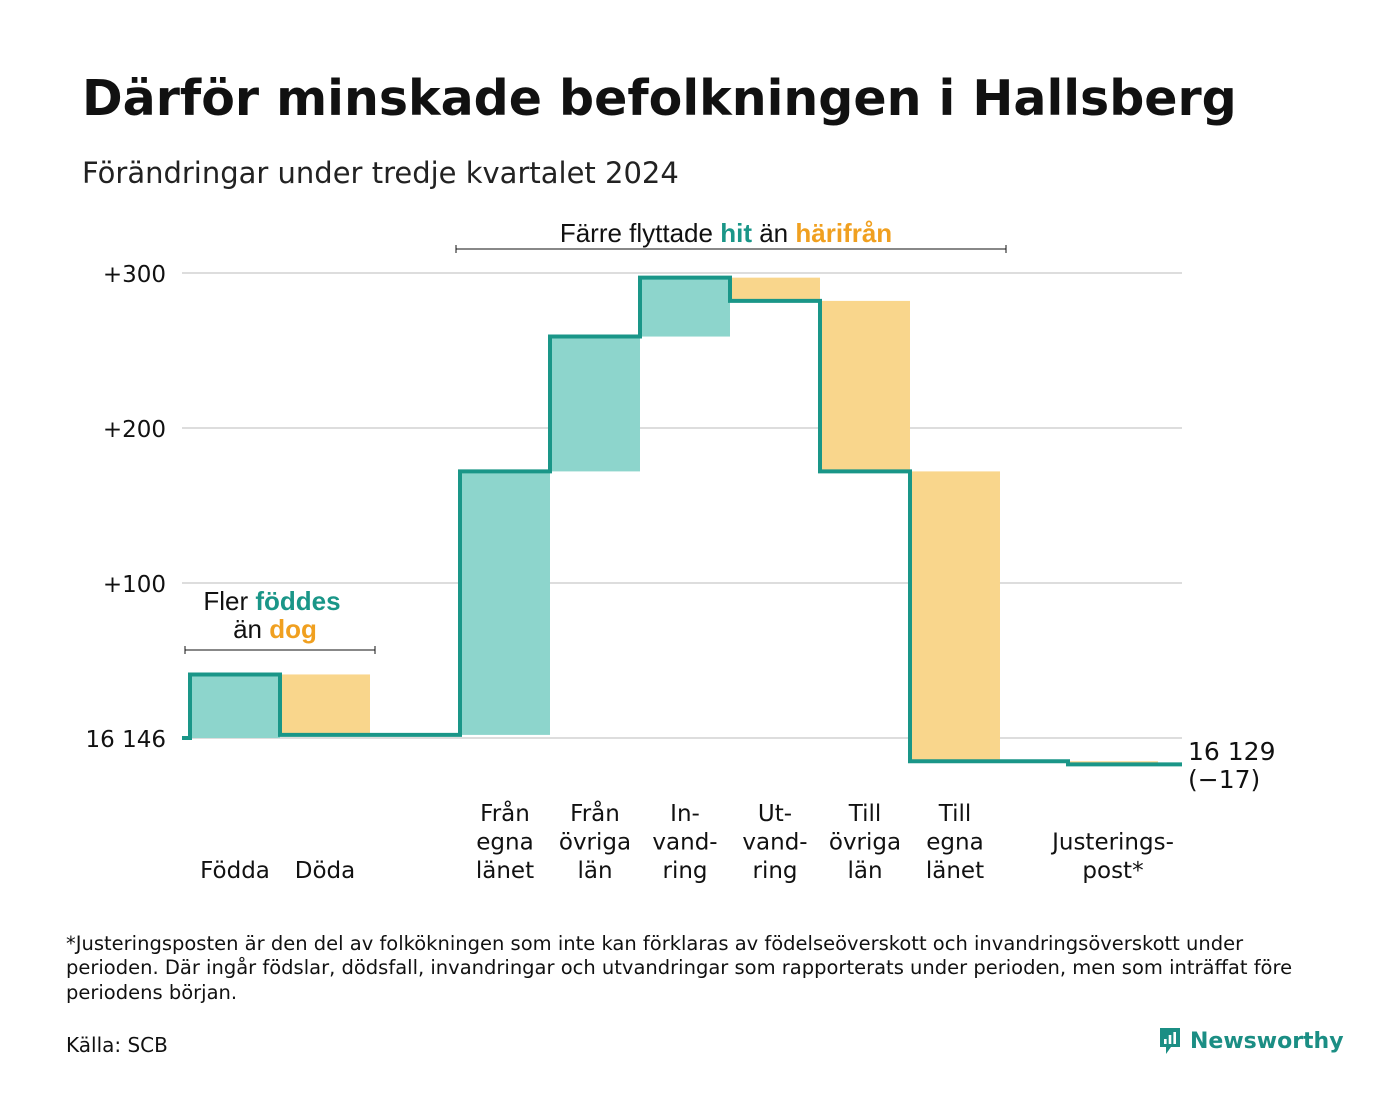 The width and height of the screenshot is (1400, 1120). What do you see at coordinates (1224, 779) in the screenshot?
I see `end-change: (−17)` at bounding box center [1224, 779].